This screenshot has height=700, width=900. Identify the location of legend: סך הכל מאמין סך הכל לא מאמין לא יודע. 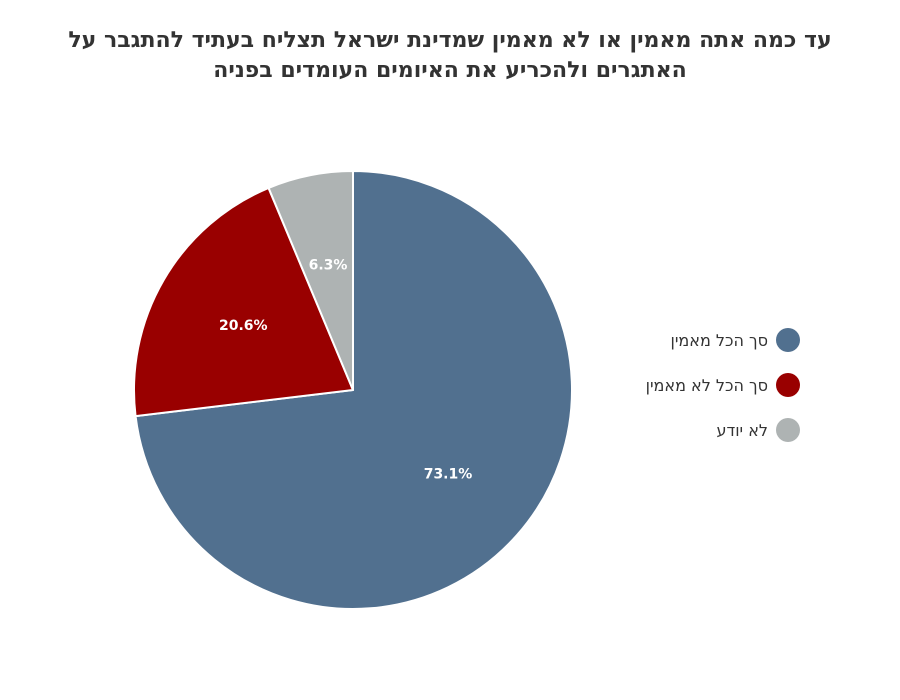
(700, 395).